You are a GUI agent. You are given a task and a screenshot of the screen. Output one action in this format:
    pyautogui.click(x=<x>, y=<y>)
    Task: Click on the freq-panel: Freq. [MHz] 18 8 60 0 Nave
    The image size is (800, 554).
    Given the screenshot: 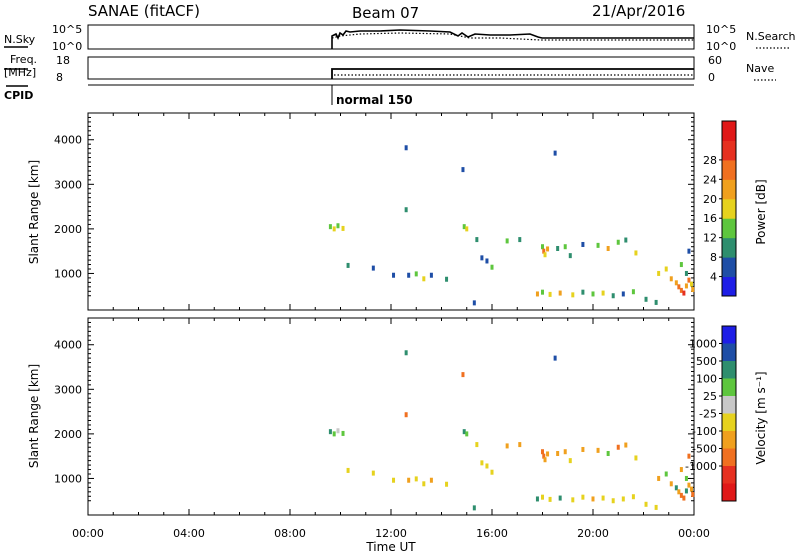 What is the action you would take?
    pyautogui.click(x=390, y=68)
    